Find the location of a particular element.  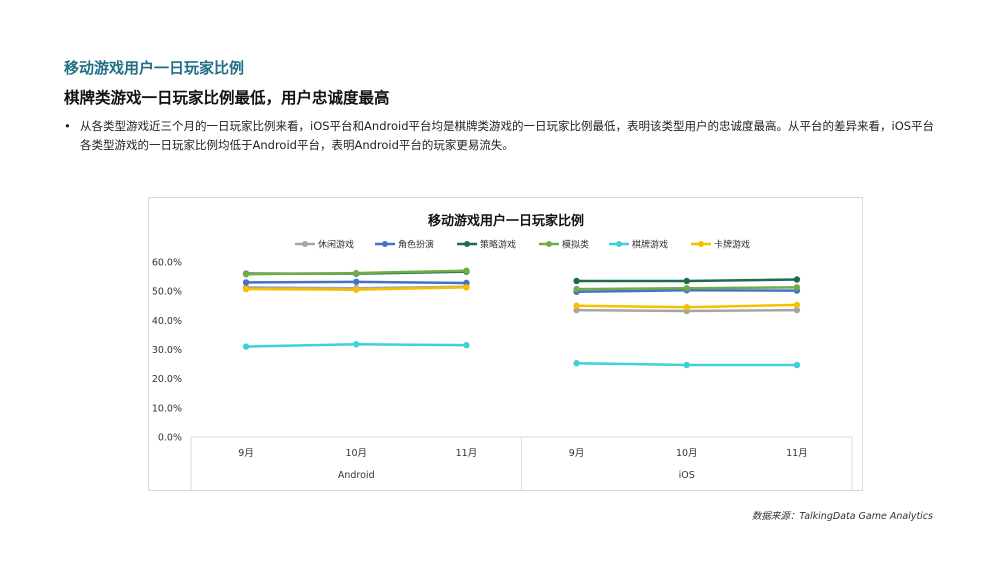

y-tick-label: 0.0% is located at coordinates (170, 438).